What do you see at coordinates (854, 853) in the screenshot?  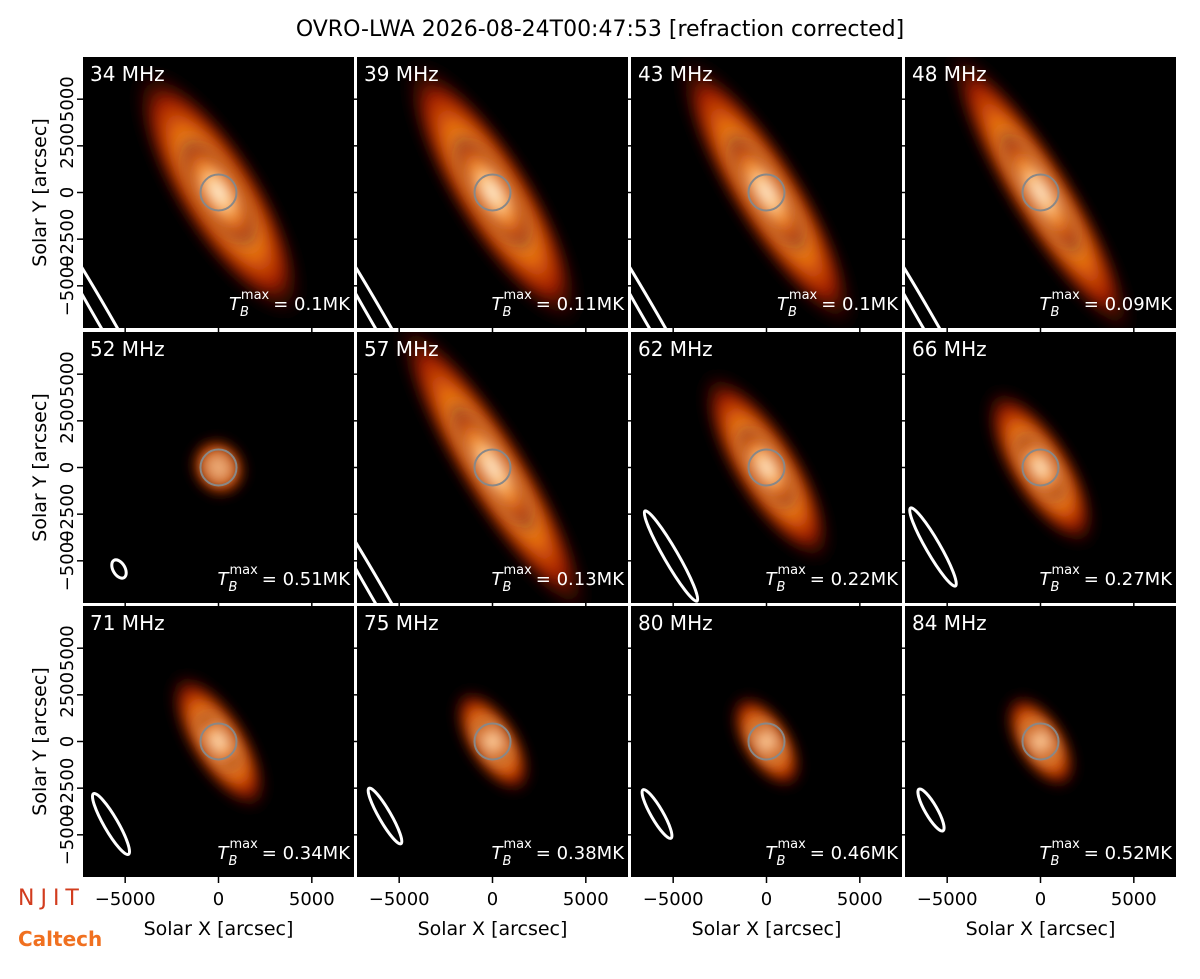 I see `tb-value: = 0.46MK` at bounding box center [854, 853].